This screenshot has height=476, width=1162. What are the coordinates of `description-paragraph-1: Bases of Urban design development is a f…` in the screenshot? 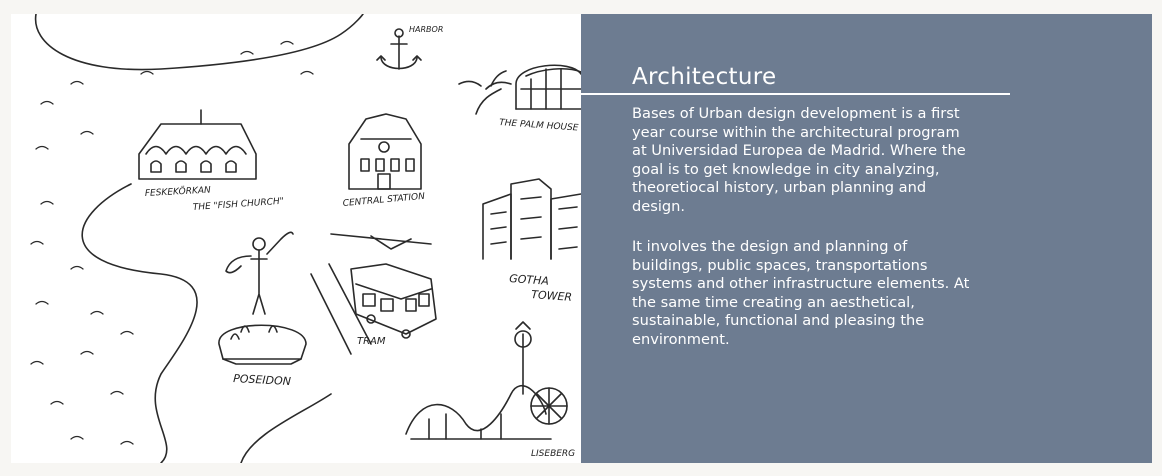 It's located at (799, 160).